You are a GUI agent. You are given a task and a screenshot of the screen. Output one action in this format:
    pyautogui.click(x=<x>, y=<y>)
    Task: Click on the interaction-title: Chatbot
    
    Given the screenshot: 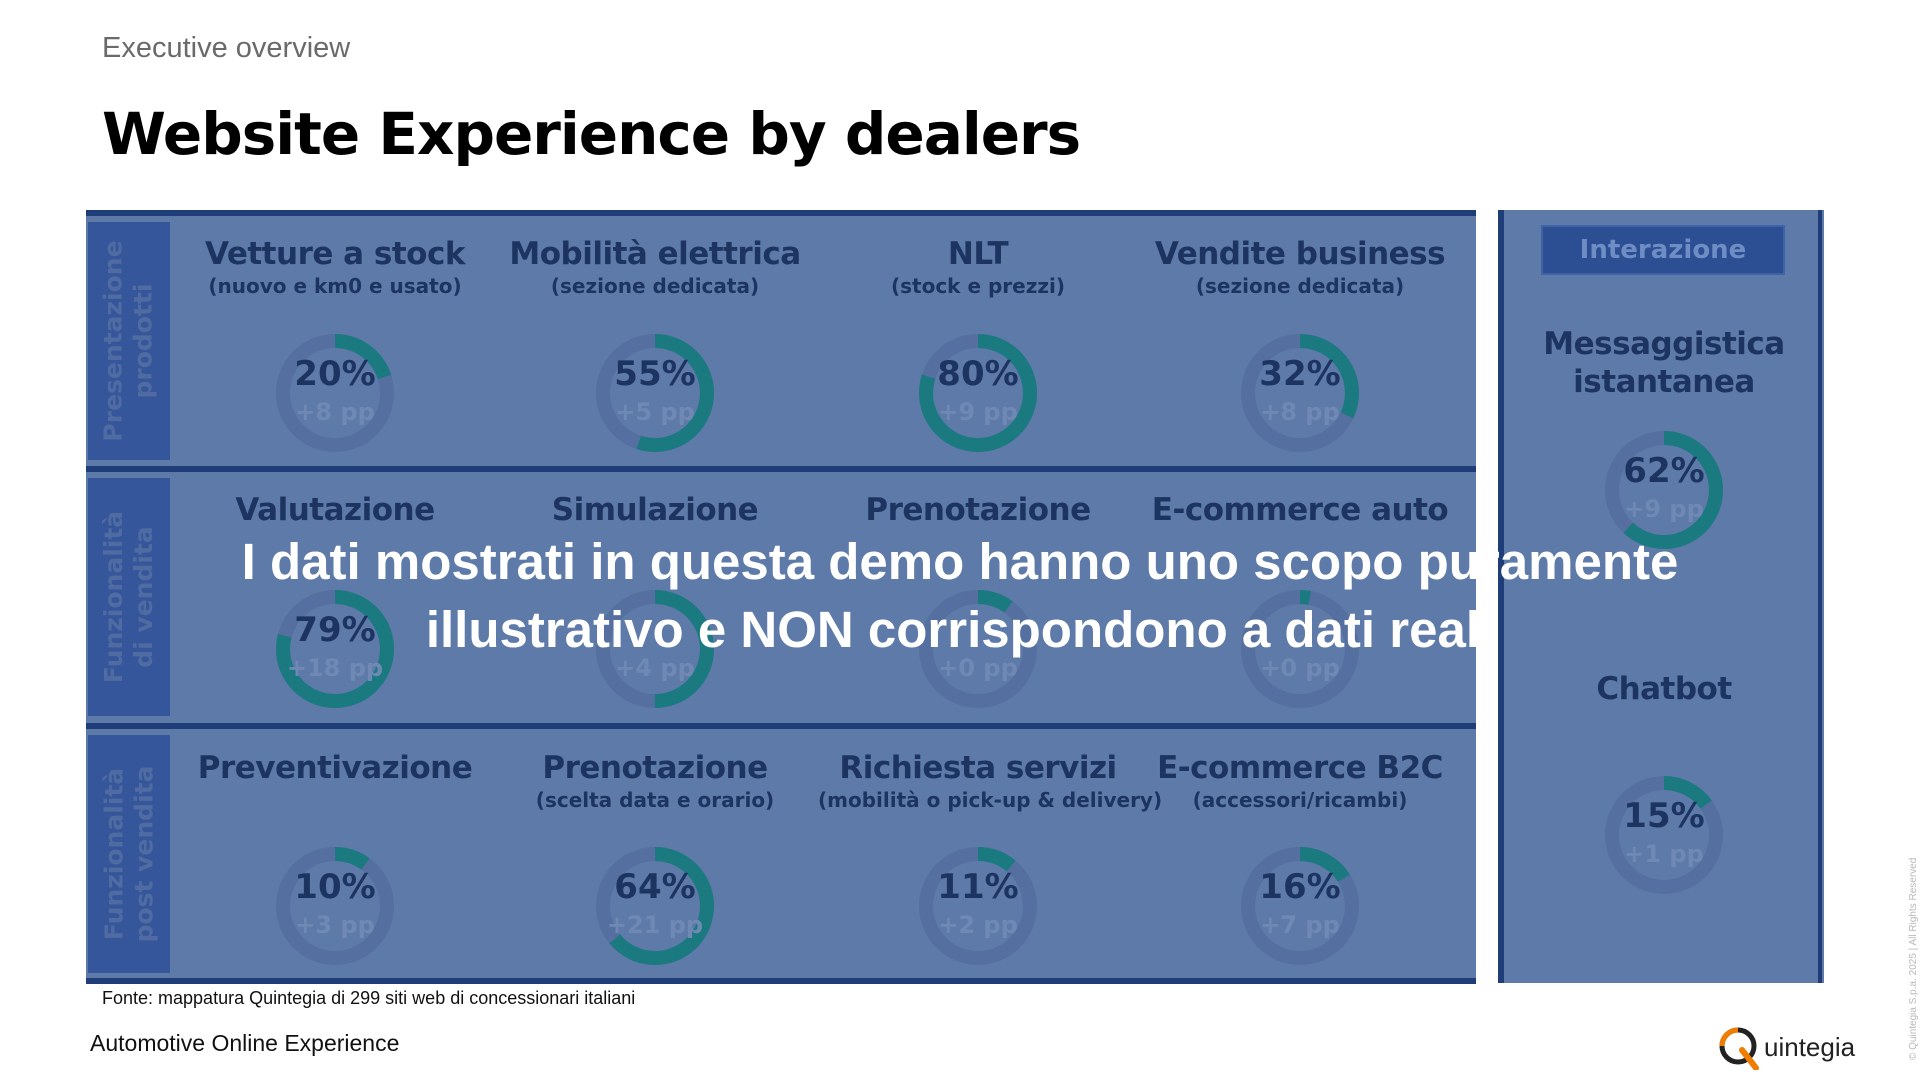 What is the action you would take?
    pyautogui.click(x=1664, y=689)
    